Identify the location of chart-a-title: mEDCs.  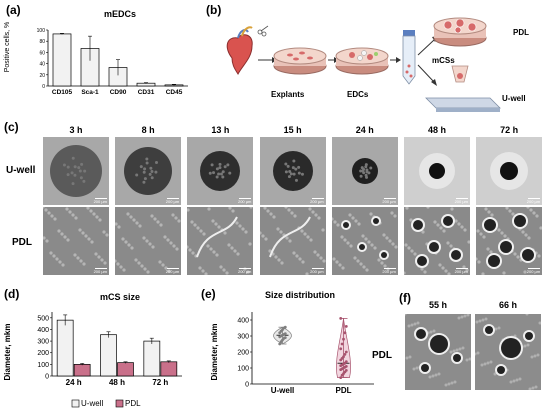
(119, 14).